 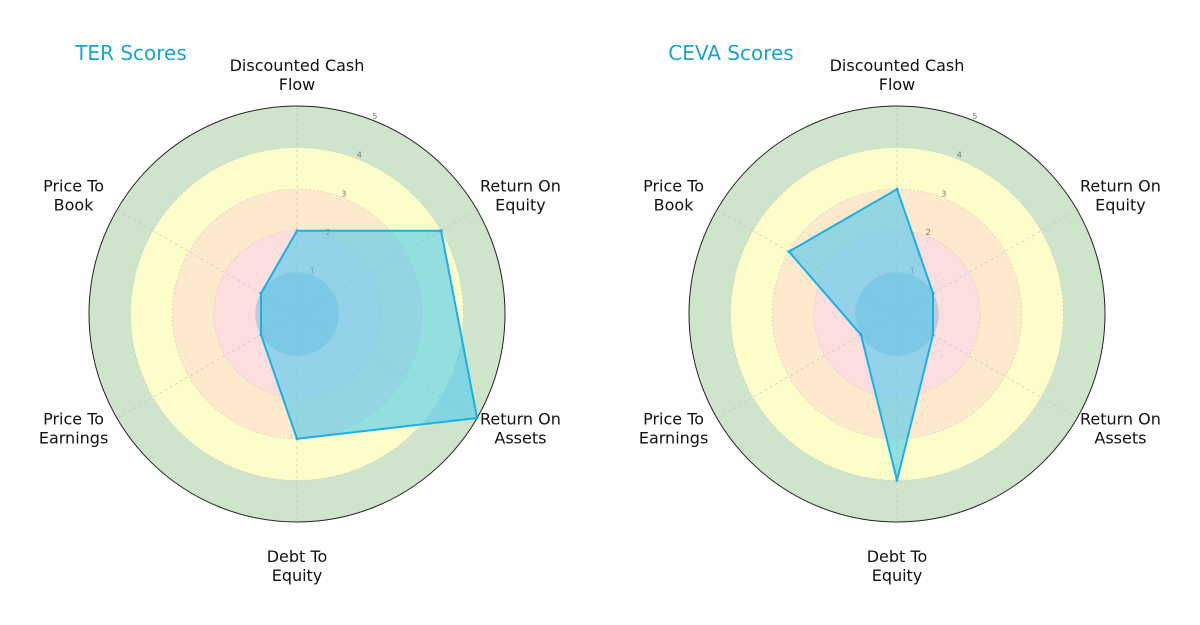 I want to click on chart-title: CEVA Scores, so click(x=730, y=53).